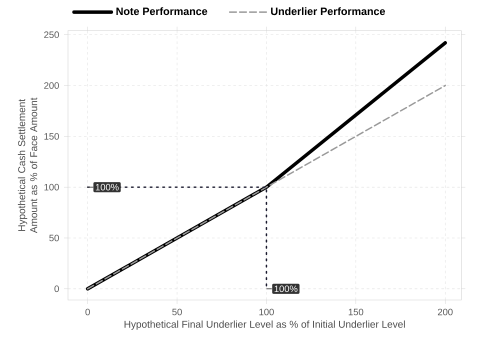 The width and height of the screenshot is (480, 360). Describe the element at coordinates (356, 312) in the screenshot. I see `x-tick-label: 150` at that location.